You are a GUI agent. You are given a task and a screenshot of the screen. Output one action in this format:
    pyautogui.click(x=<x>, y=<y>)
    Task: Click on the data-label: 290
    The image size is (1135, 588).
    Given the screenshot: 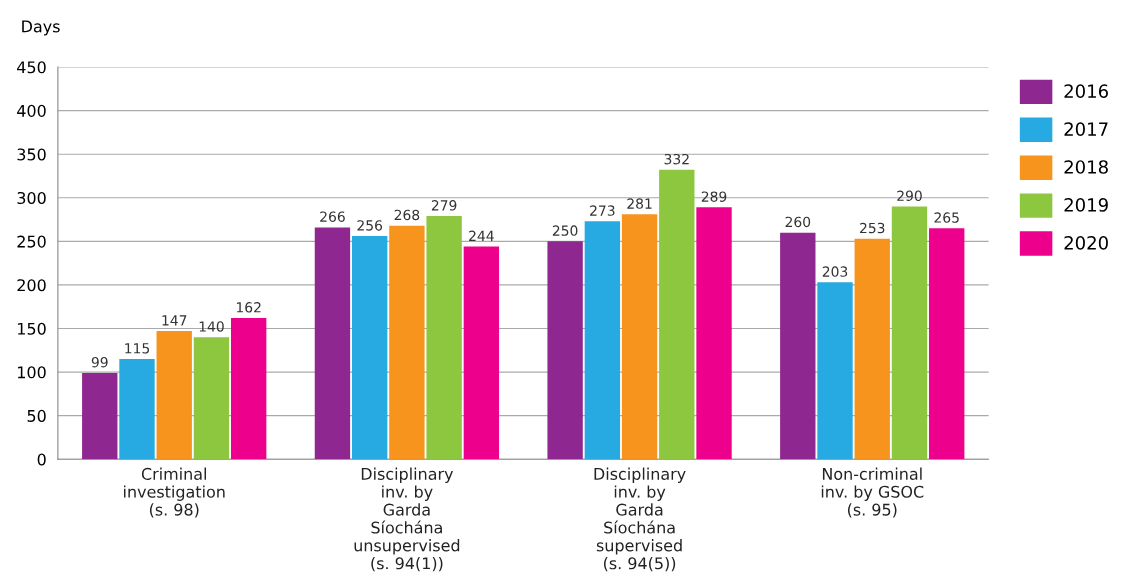 What is the action you would take?
    pyautogui.click(x=909, y=196)
    